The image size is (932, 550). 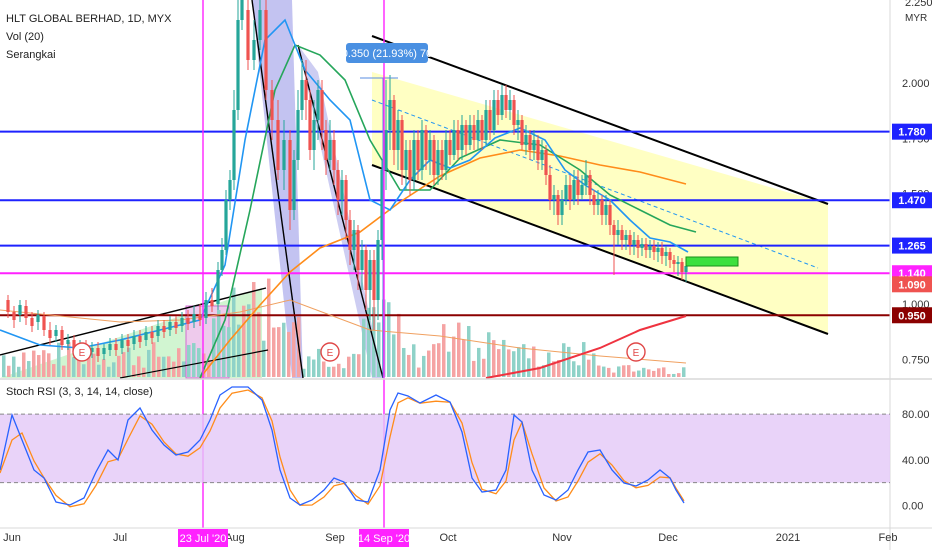 I want to click on channel-mid-line, so click(x=595, y=184).